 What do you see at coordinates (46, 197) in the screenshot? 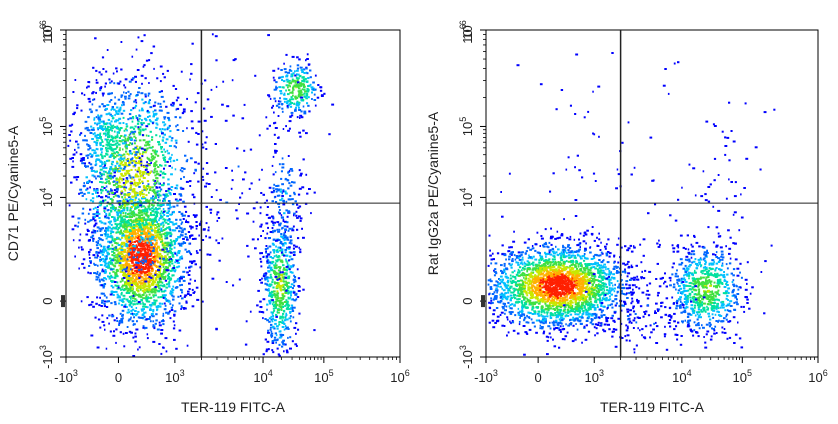
I see `y-tick-label: 104` at bounding box center [46, 197].